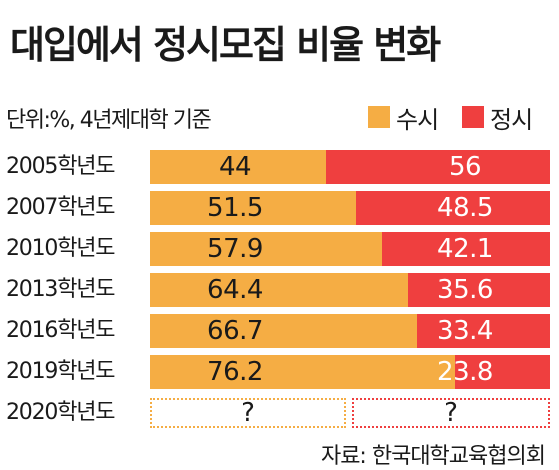 Image resolution: width=559 pixels, height=470 pixels. What do you see at coordinates (61, 371) in the screenshot?
I see `category-label: 2019학년도` at bounding box center [61, 371].